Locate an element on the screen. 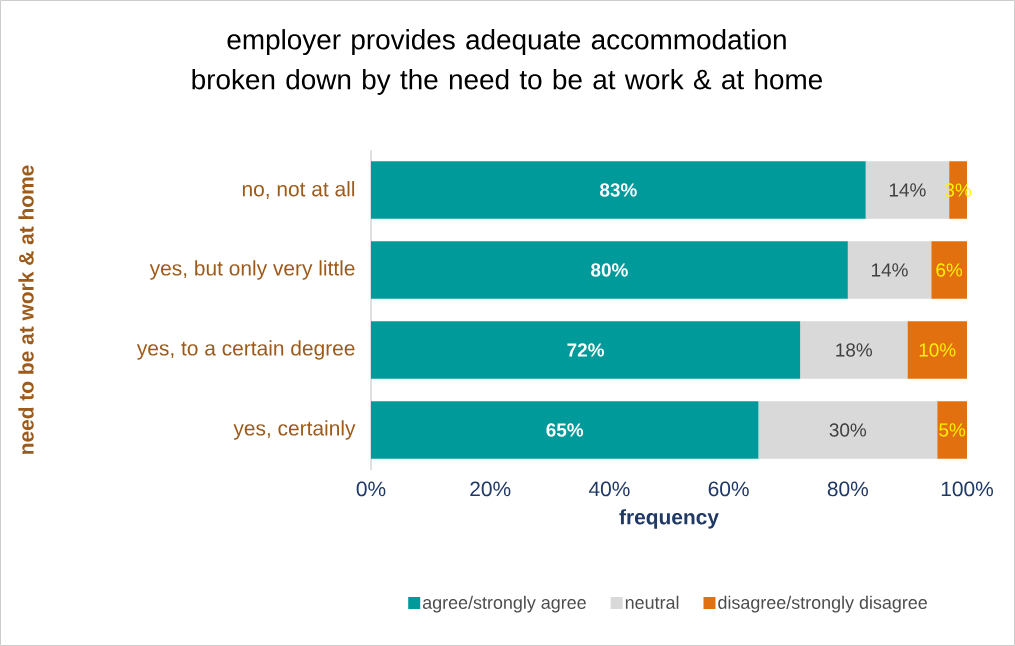 This screenshot has height=646, width=1015. data-label: 10% is located at coordinates (937, 350).